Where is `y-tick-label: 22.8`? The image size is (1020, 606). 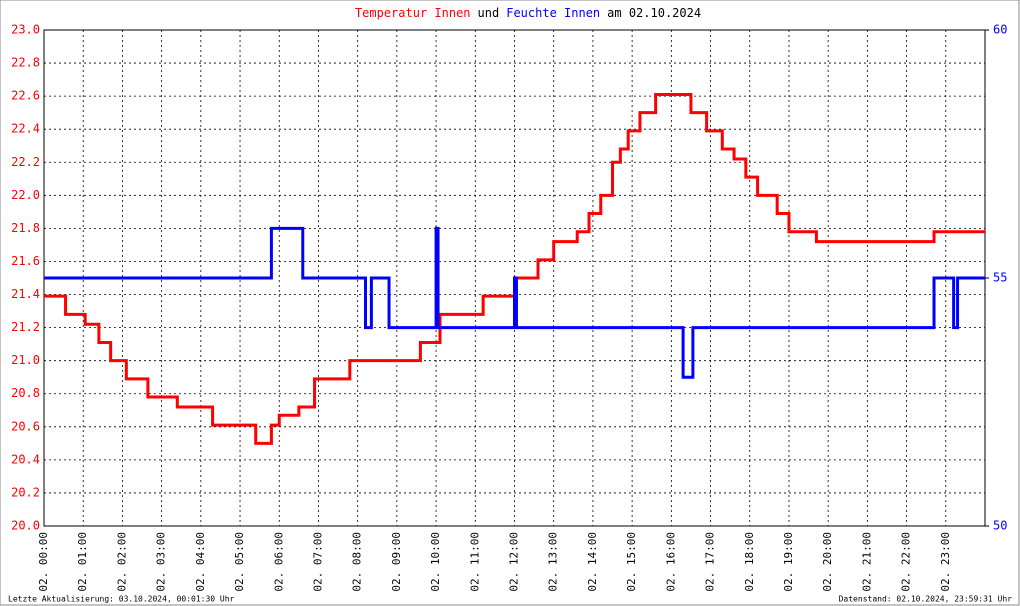 y-tick-label: 22.8 is located at coordinates (25, 63).